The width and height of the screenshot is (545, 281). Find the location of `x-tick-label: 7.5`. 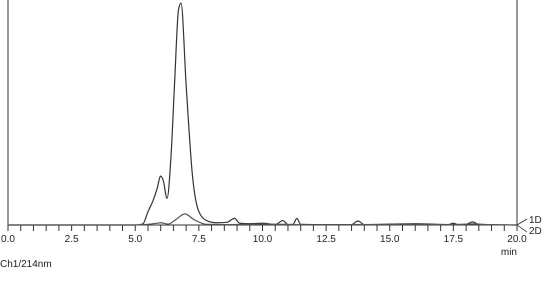

x-tick-label: 7.5 is located at coordinates (199, 239).